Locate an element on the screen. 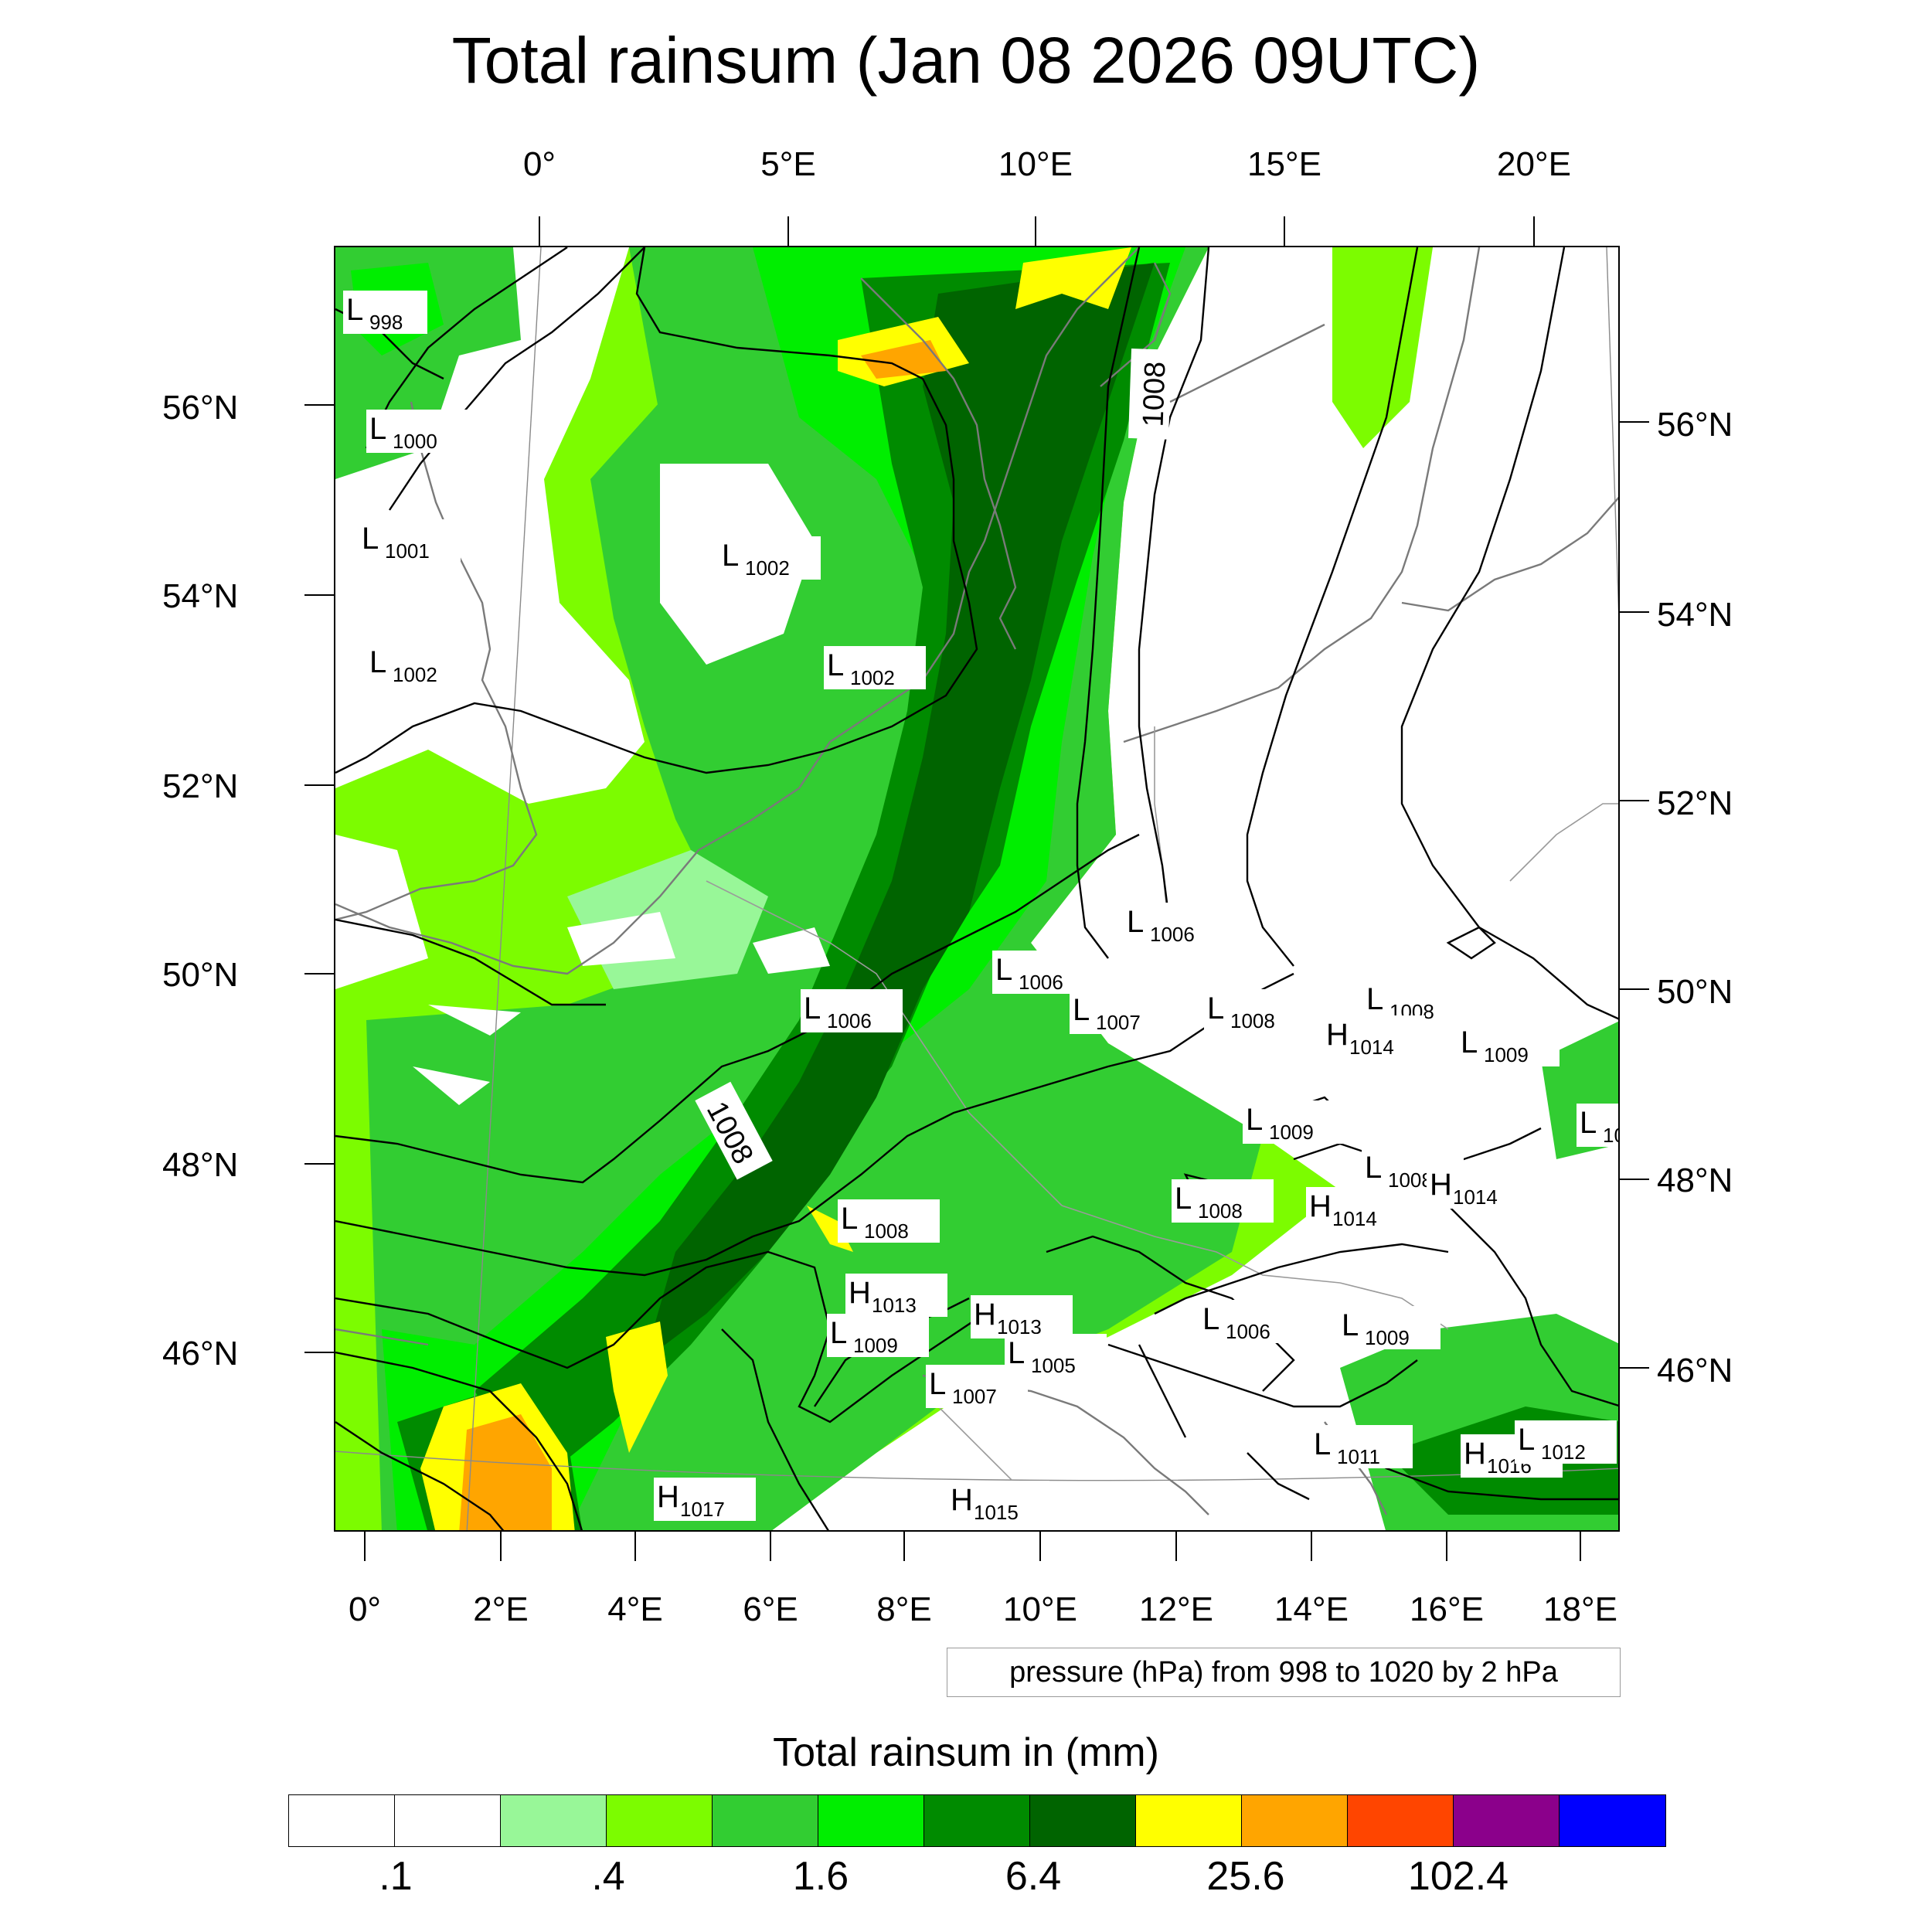 The height and width of the screenshot is (1932, 1932). top-lon-label: 5°E is located at coordinates (788, 164).